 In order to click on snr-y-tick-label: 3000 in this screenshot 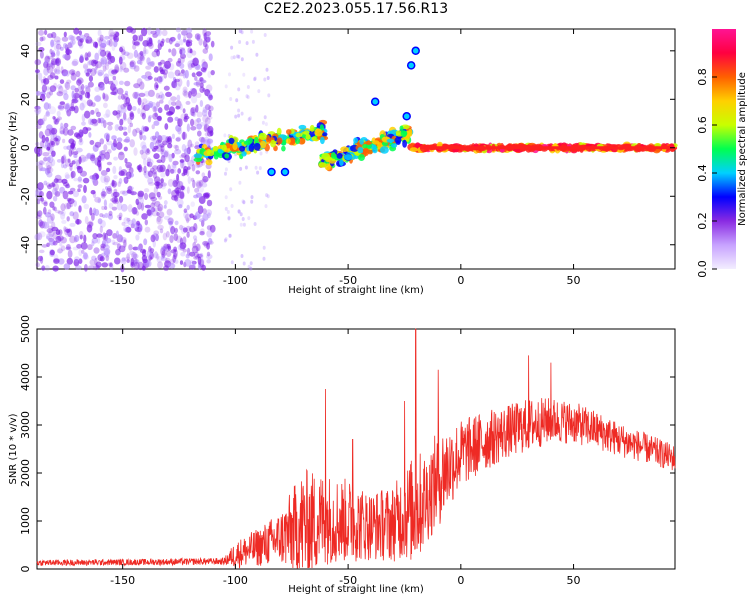, I will do `click(25, 425)`.